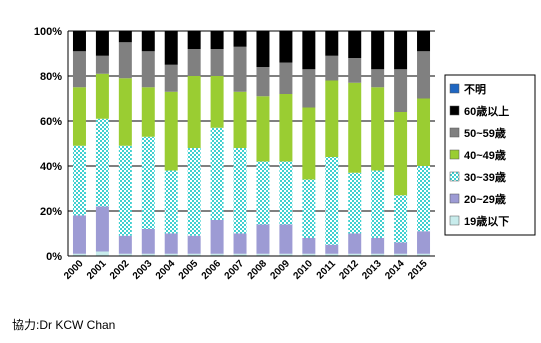 Image resolution: width=541 pixels, height=343 pixels. I want to click on y-tick-label: 20%, so click(51, 212).